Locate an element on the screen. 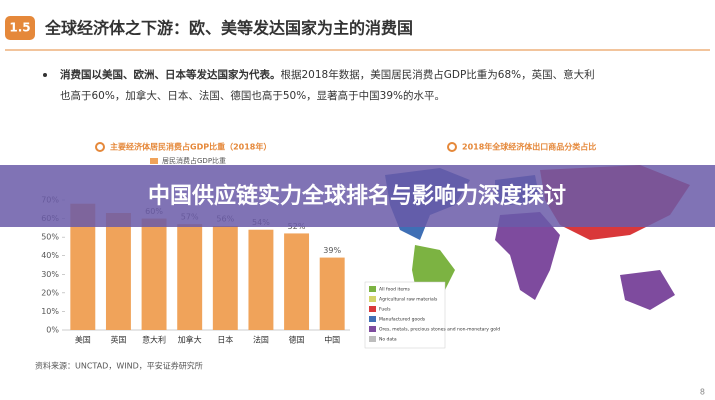 The height and width of the screenshot is (400, 715). x-tick-label: 日本 is located at coordinates (225, 340).